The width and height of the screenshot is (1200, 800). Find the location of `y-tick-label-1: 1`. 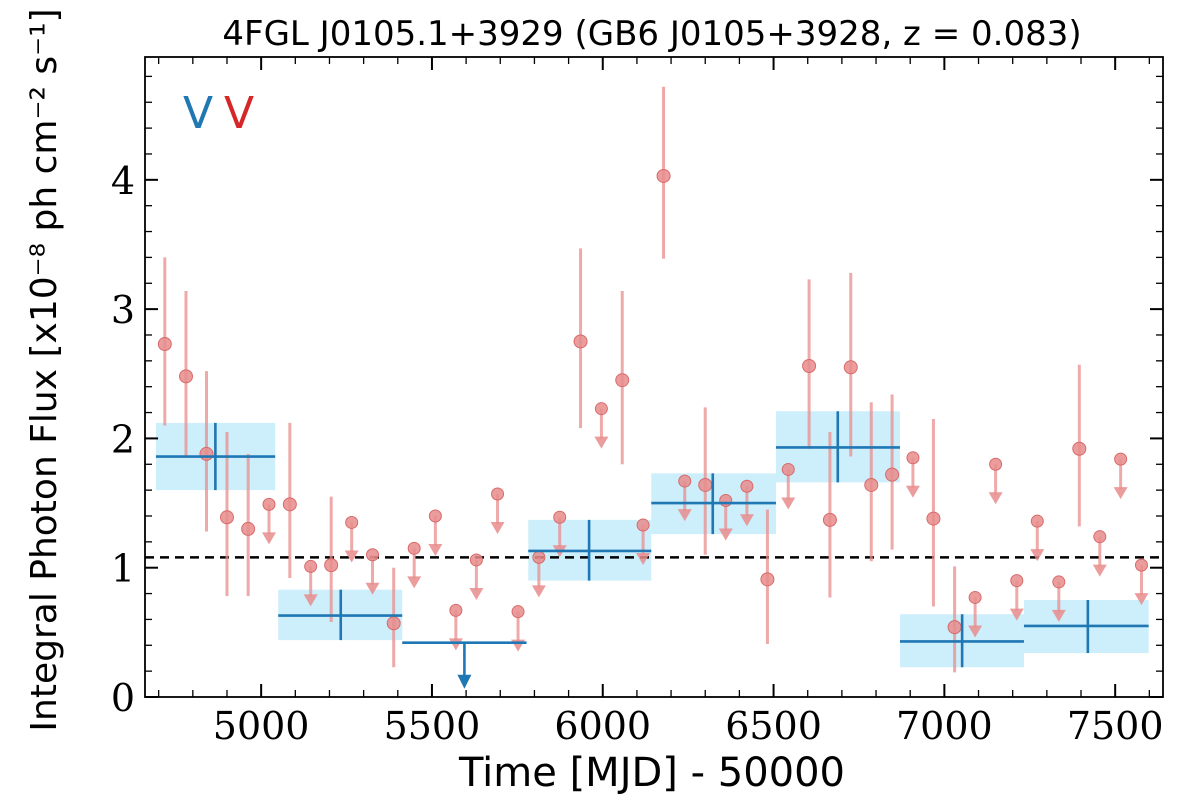

y-tick-label-1: 1 is located at coordinates (123, 569).